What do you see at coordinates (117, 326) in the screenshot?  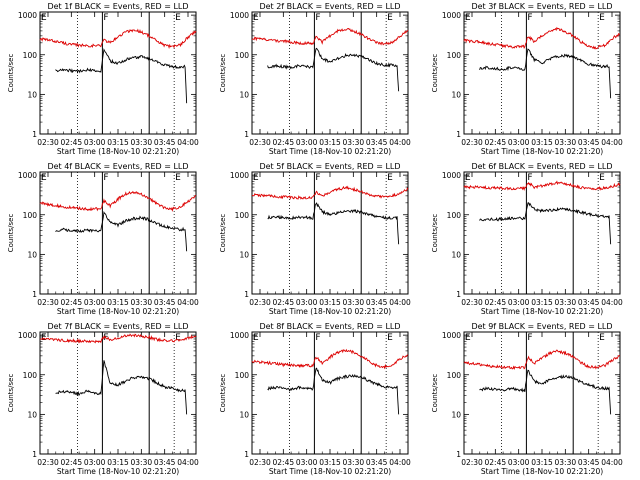 I see `panel-title: Det 7f BLACK = Events, RED = LLD` at bounding box center [117, 326].